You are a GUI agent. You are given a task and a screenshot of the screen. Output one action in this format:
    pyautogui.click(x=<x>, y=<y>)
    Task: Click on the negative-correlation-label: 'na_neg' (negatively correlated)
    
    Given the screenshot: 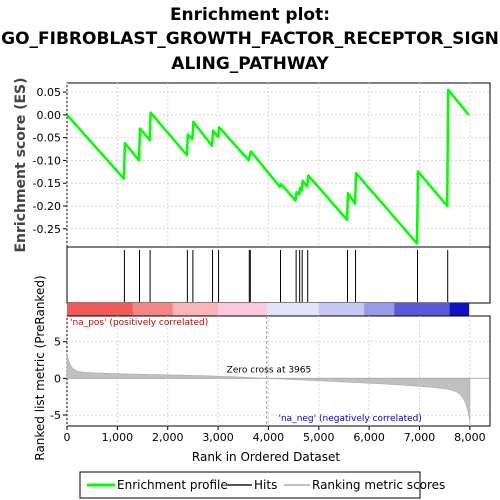 What is the action you would take?
    pyautogui.click(x=350, y=419)
    